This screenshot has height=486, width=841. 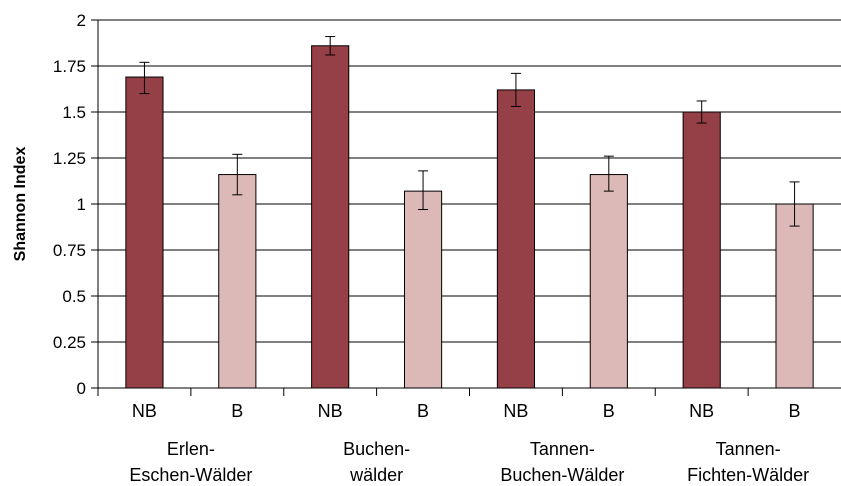 What do you see at coordinates (191, 449) in the screenshot?
I see `group-label: Erlen-` at bounding box center [191, 449].